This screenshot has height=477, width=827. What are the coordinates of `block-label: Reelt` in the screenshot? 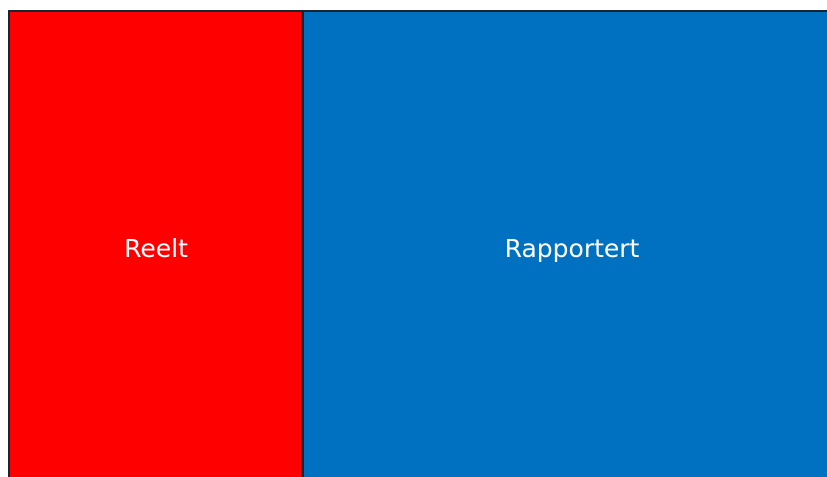 It's located at (156, 248).